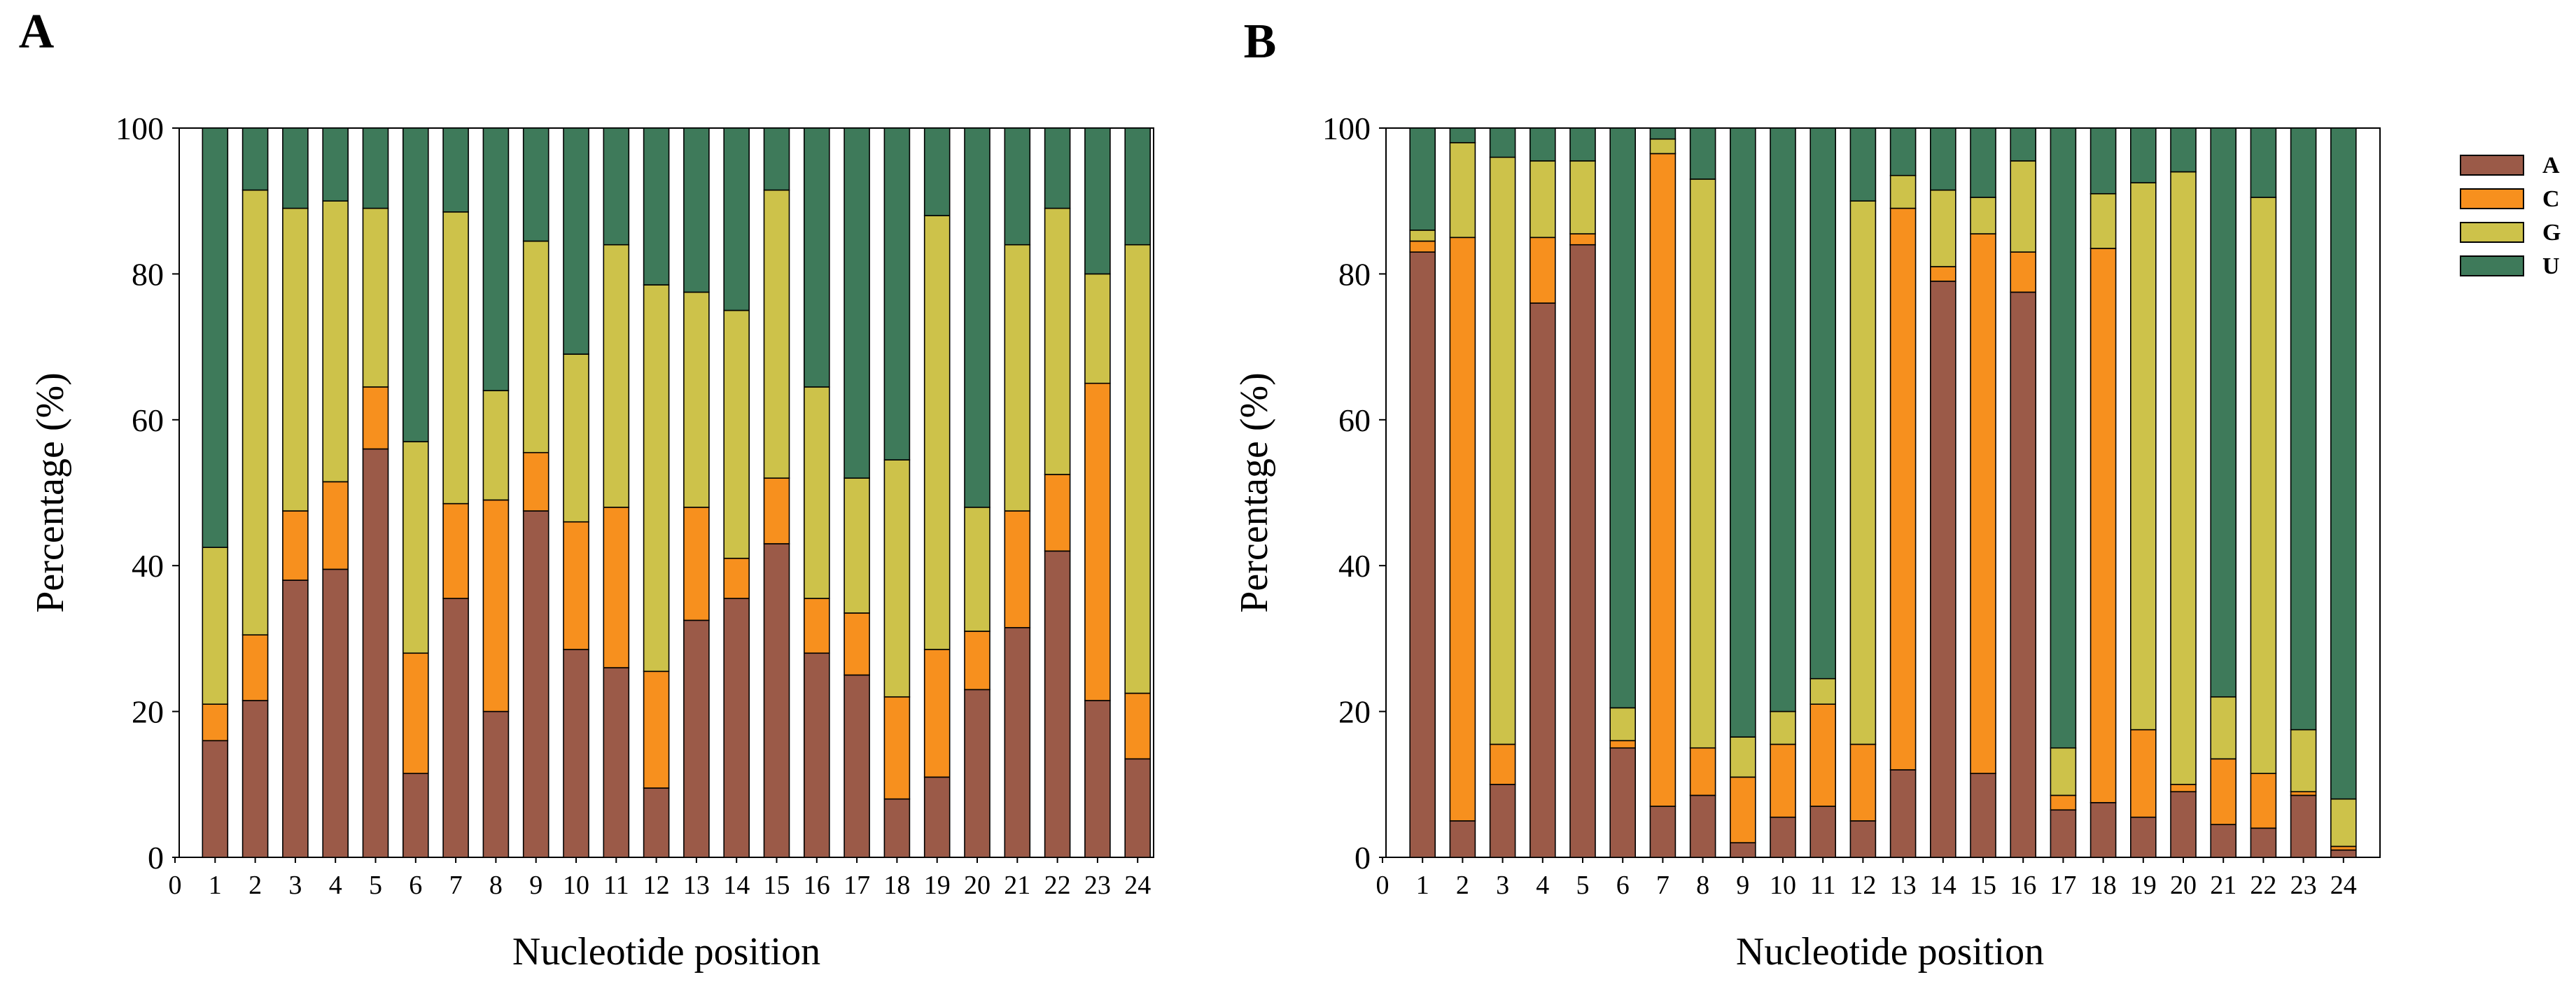 This screenshot has height=991, width=2576. What do you see at coordinates (1346, 128) in the screenshot?
I see `y-tick-label: 100` at bounding box center [1346, 128].